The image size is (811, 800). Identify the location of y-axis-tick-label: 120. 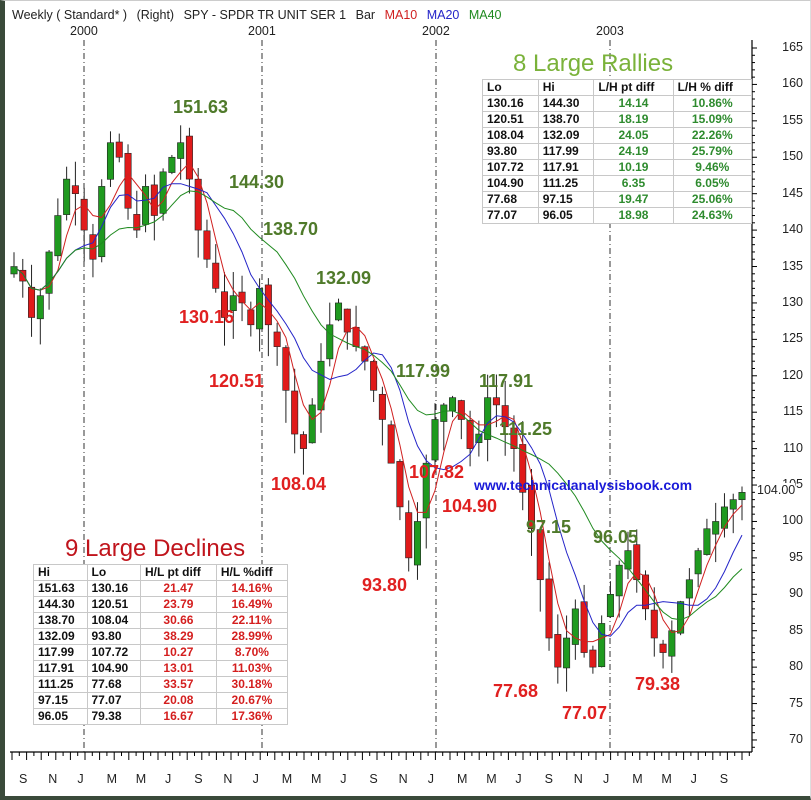
(792, 374).